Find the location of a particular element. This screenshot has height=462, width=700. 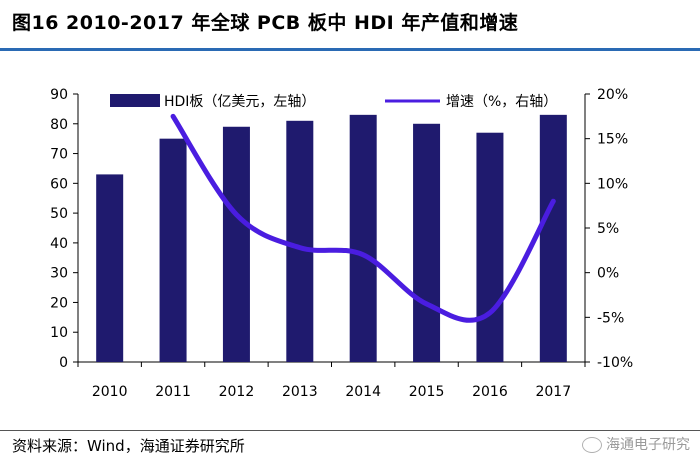

right-tick-label: 20% is located at coordinates (612, 95).